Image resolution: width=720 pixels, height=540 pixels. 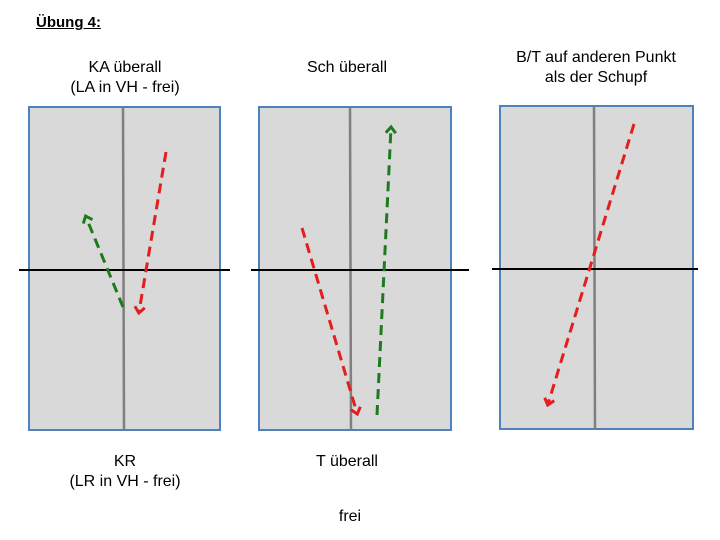 What do you see at coordinates (68, 22) in the screenshot?
I see `exercise-title: Übung 4:` at bounding box center [68, 22].